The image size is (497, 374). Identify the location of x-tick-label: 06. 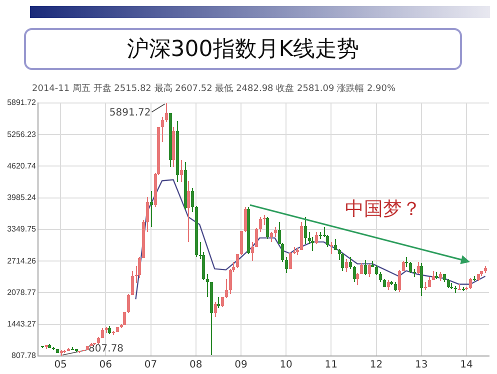
(105, 365).